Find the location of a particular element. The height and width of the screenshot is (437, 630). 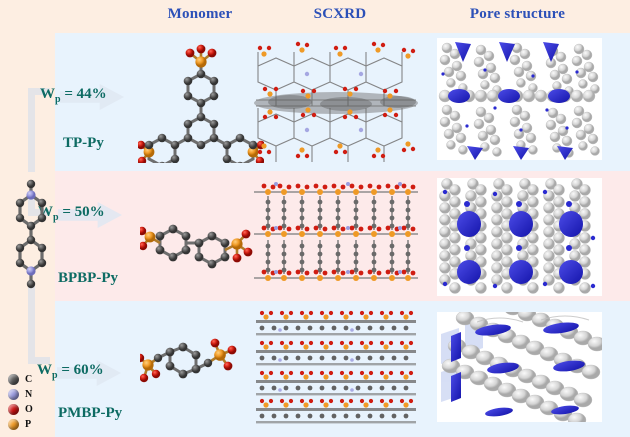

monomer-structure-bpbp is located at coordinates (202, 236).